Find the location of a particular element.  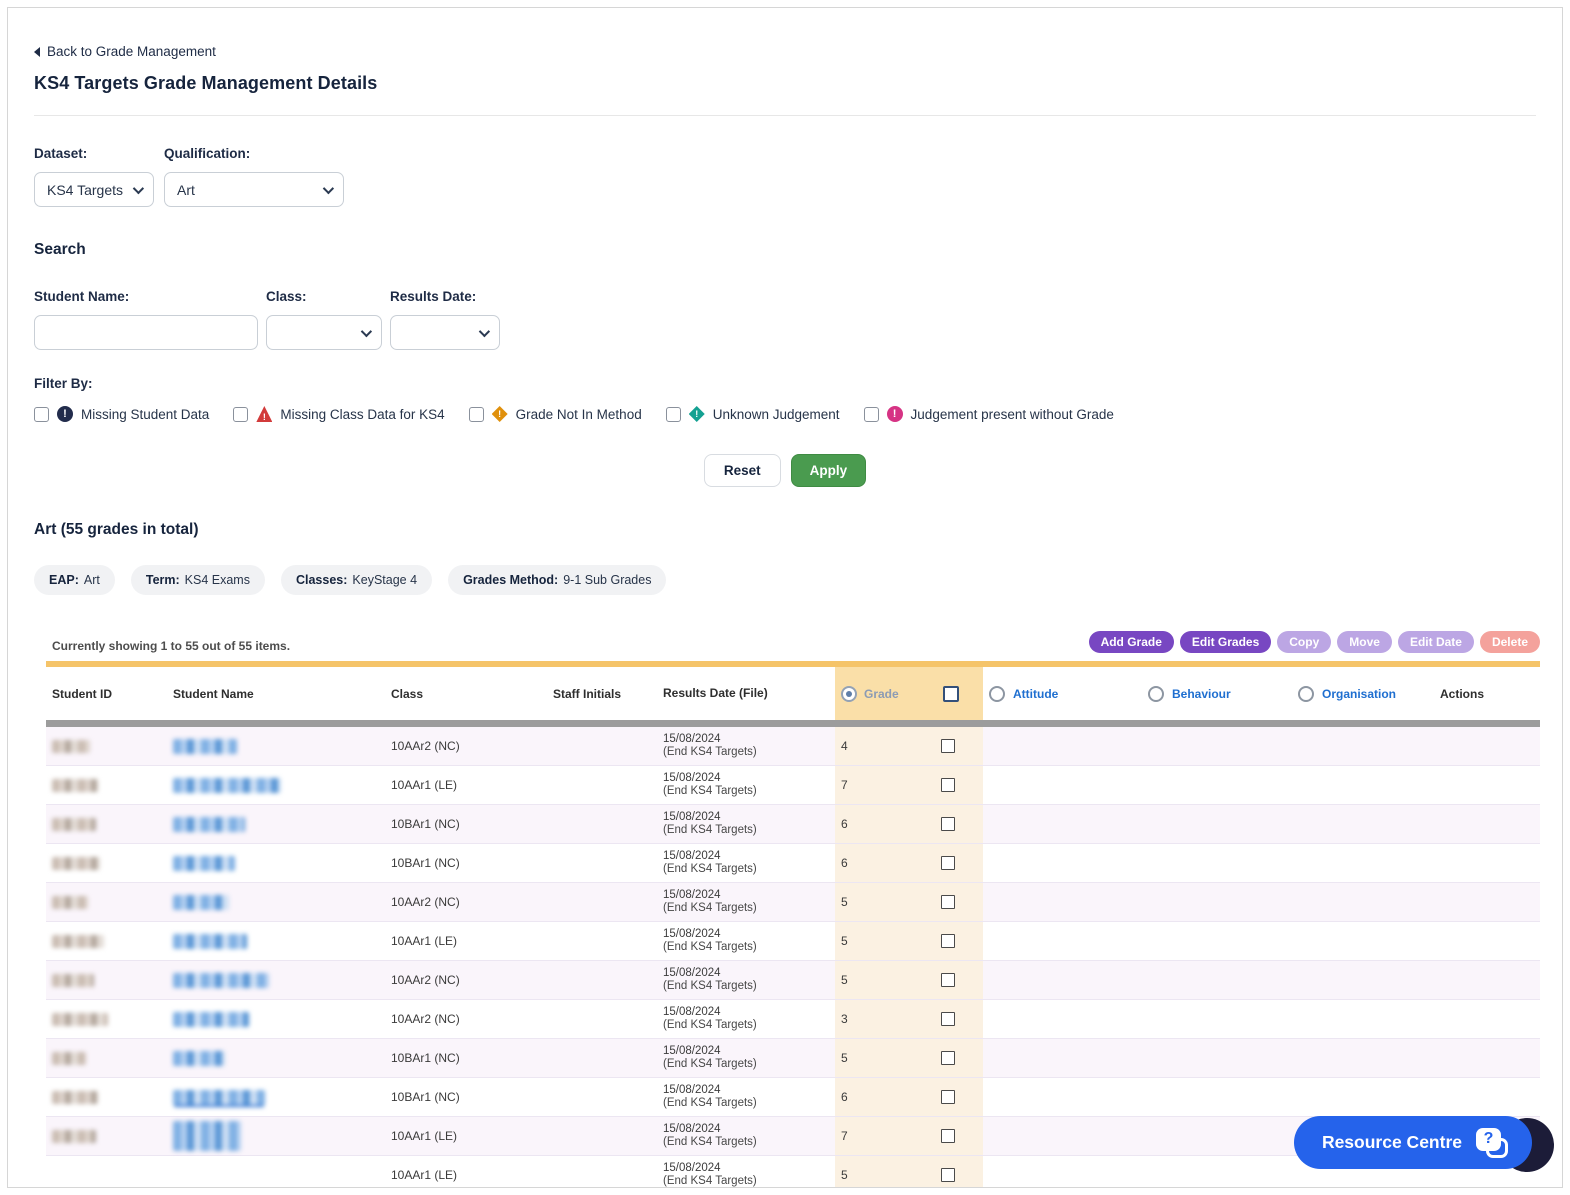

cell-organisation is located at coordinates (1363, 1097).